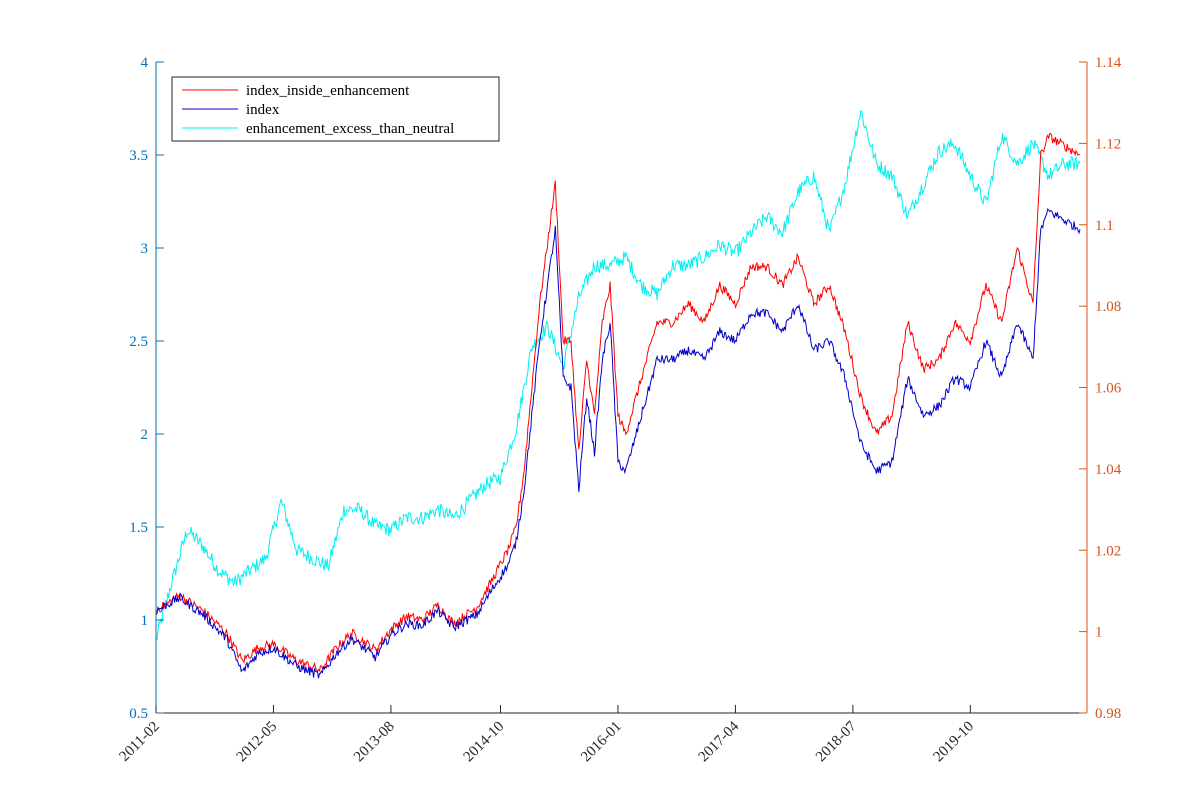 The width and height of the screenshot is (1200, 805). I want to click on y-left-tick-label: 2, so click(145, 435).